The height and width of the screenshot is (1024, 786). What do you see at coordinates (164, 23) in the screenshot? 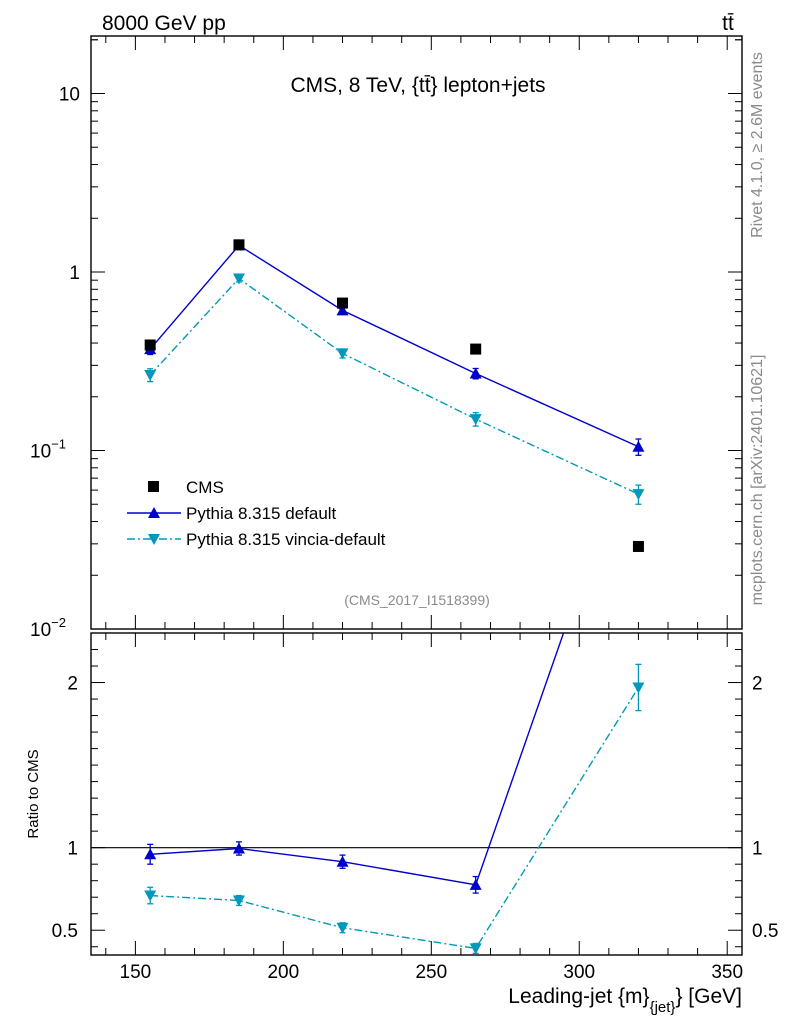
I see `beam-label: 8000 GeV pp` at bounding box center [164, 23].